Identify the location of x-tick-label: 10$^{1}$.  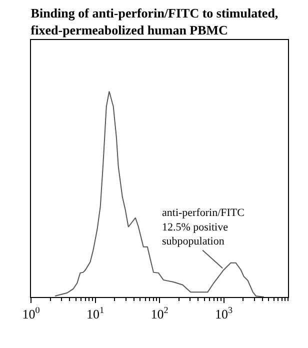
(95, 313).